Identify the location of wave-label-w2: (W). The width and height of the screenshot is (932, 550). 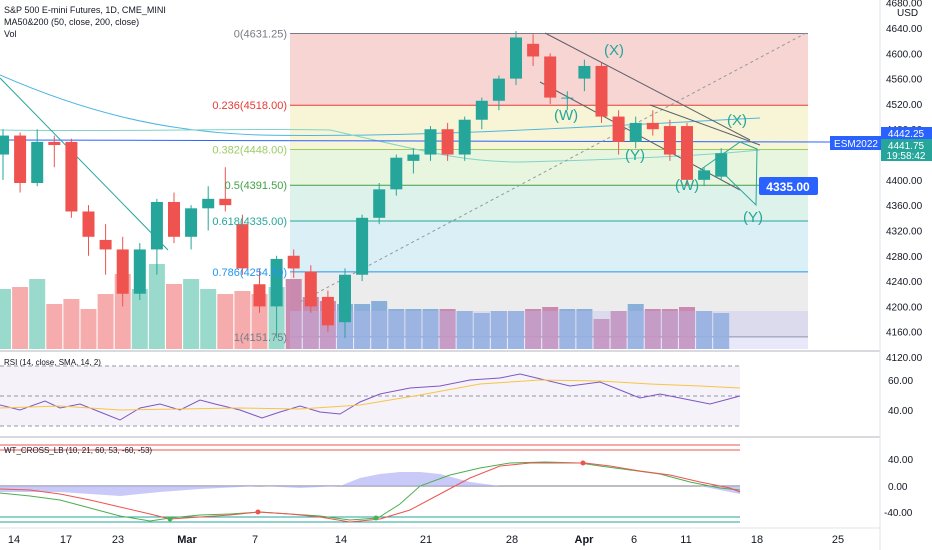
(687, 185).